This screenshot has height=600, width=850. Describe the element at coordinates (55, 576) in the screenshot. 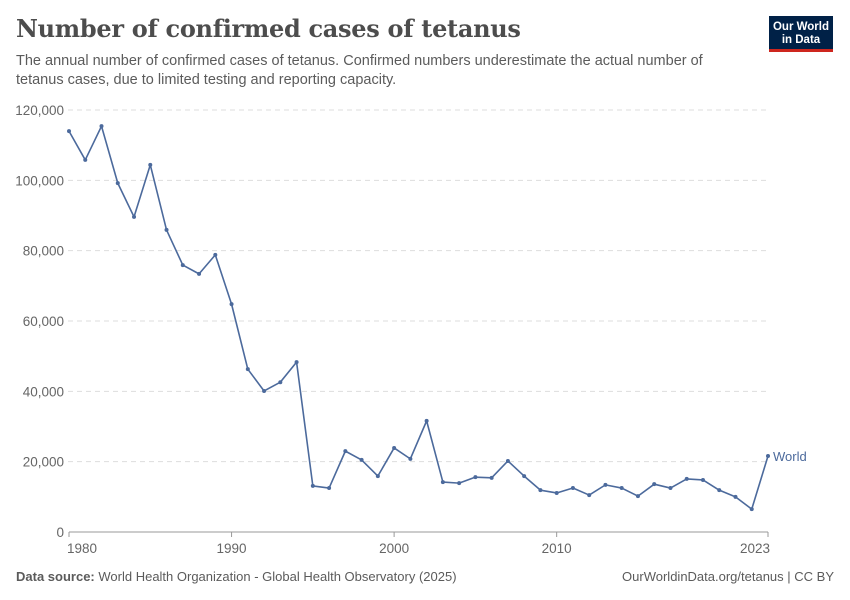

I see `source-label: Data source:` at that location.